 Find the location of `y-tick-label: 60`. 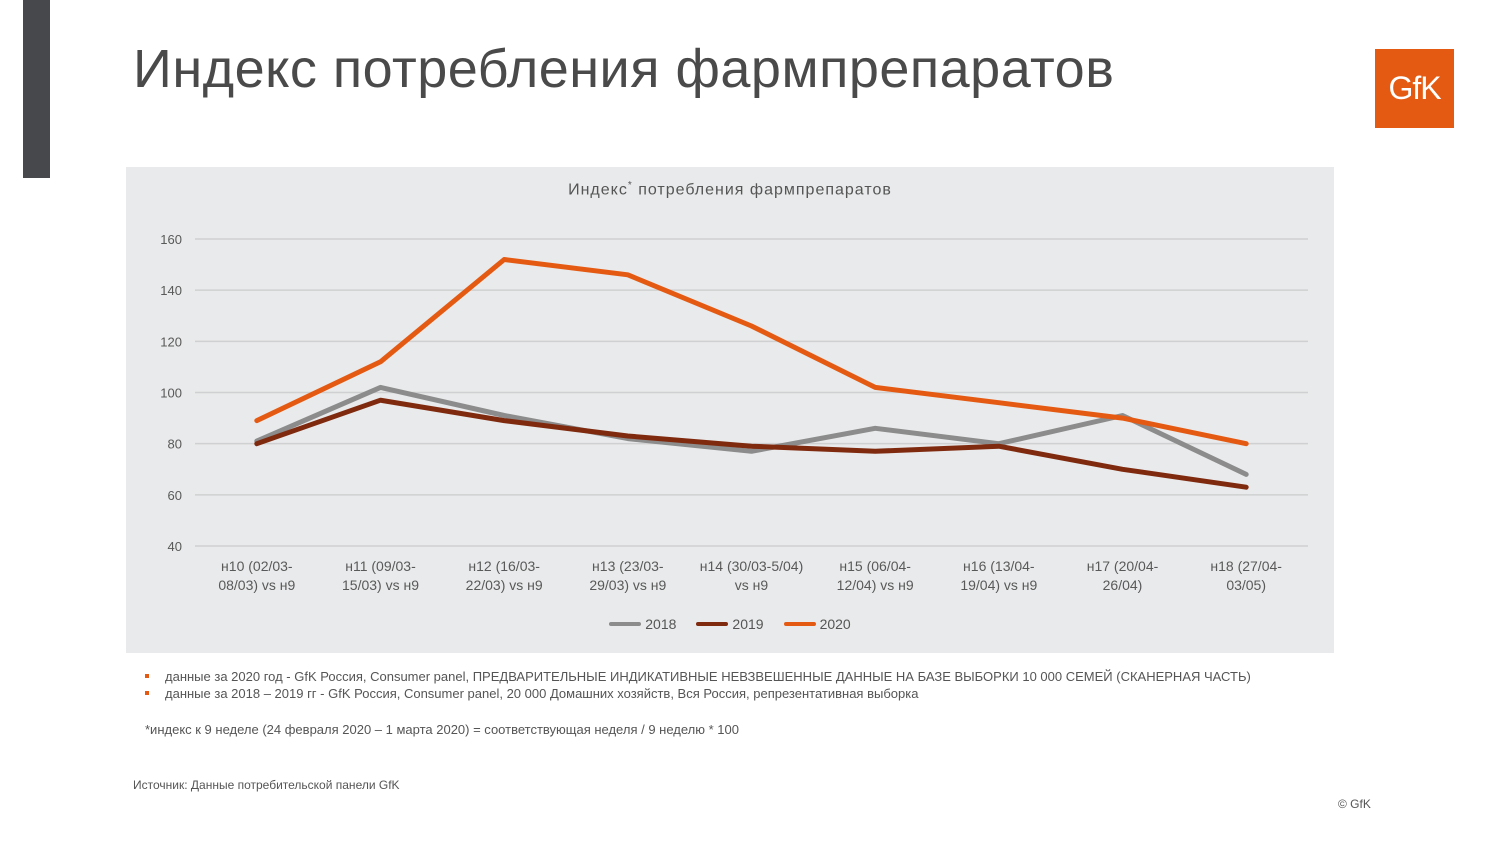

y-tick-label: 60 is located at coordinates (175, 495).